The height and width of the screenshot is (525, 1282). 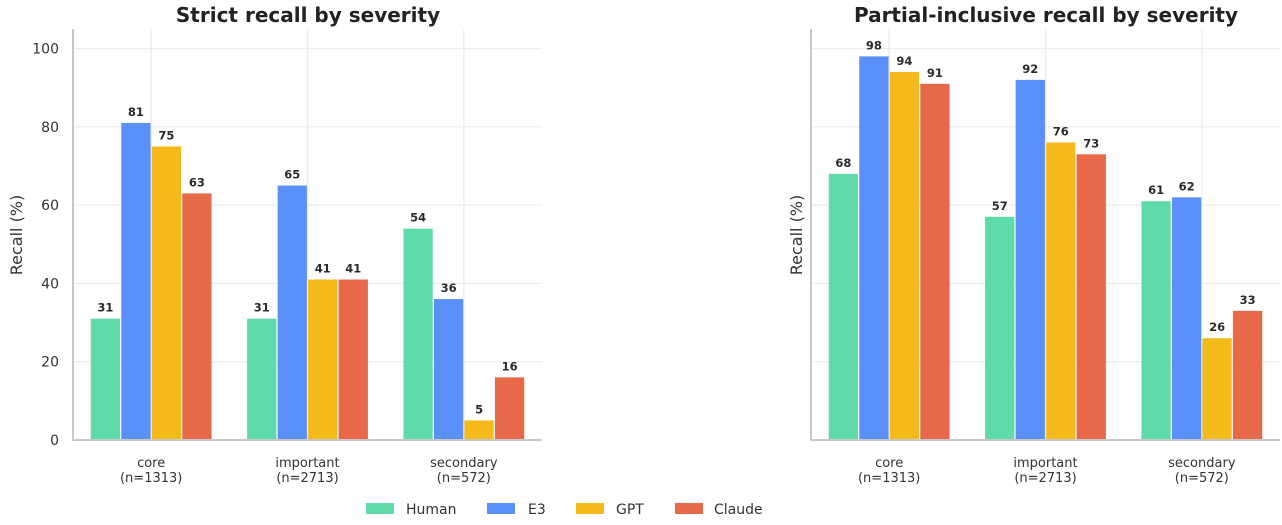 What do you see at coordinates (1248, 300) in the screenshot?
I see `data-label: 33` at bounding box center [1248, 300].